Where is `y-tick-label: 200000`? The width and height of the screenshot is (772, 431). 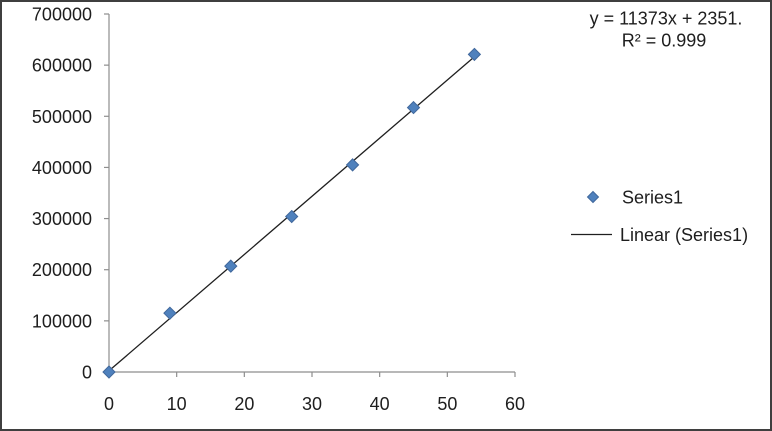 y-tick-label: 200000 is located at coordinates (62, 270).